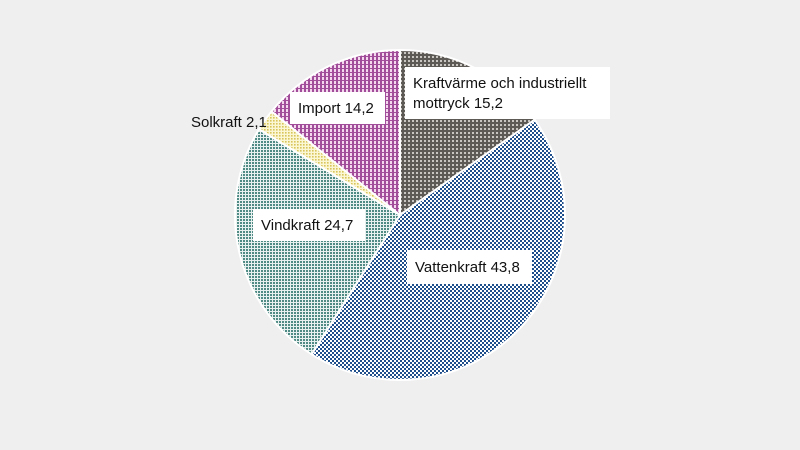 This screenshot has height=450, width=800. I want to click on pie-label-solkraft: Solkraft 2,1, so click(229, 122).